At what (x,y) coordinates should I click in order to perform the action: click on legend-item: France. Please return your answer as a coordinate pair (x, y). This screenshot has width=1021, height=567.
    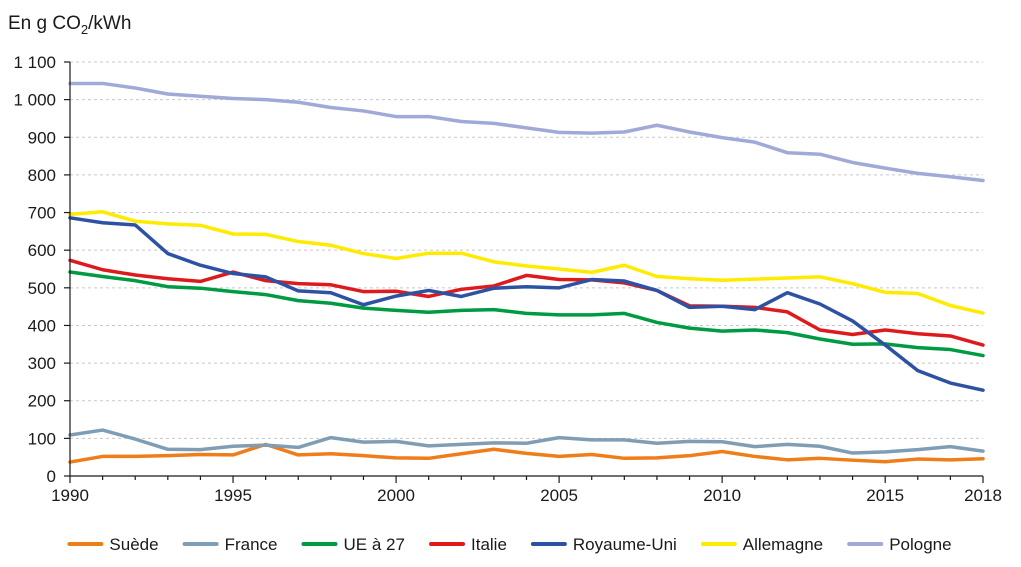
    Looking at the image, I should click on (230, 544).